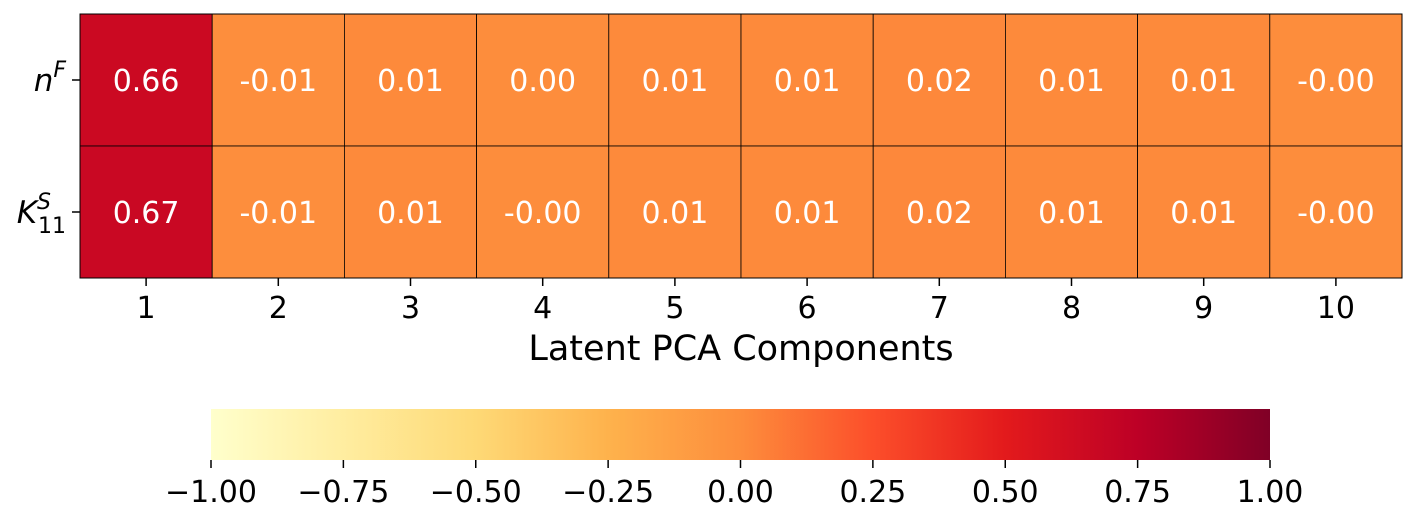 This screenshot has width=1417, height=522. I want to click on x-axis: 1 2 3 4 5 6 7 8 9 10, so click(746, 302).